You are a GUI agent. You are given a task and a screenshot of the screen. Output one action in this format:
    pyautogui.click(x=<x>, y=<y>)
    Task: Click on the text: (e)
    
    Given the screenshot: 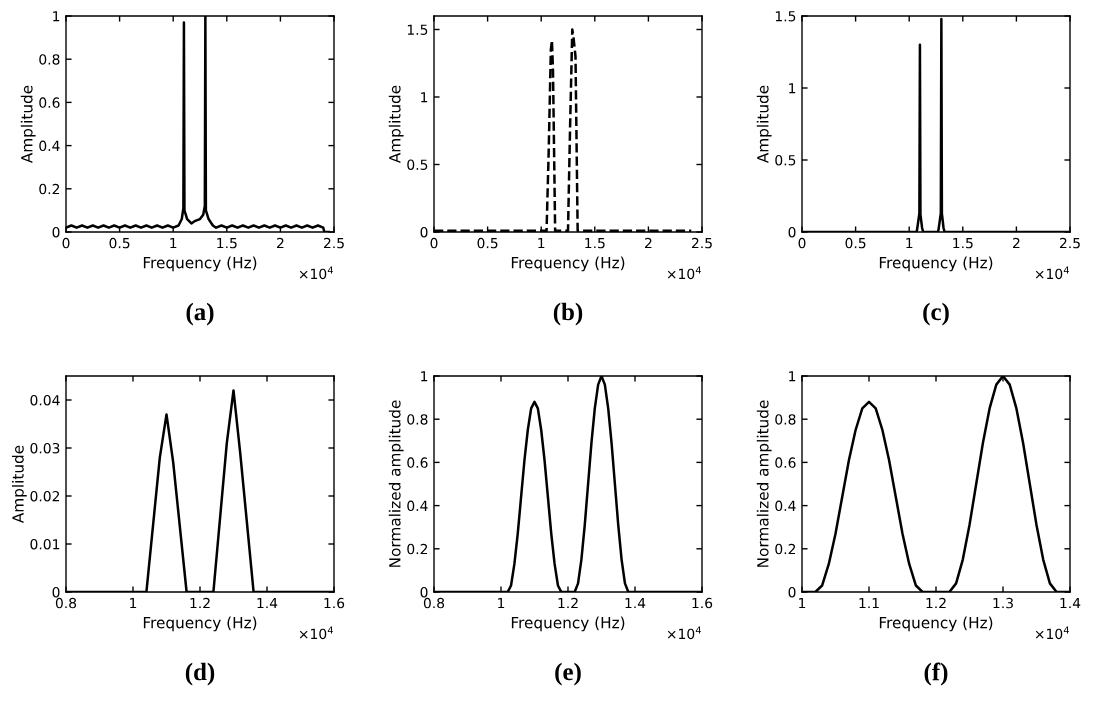 What is the action you would take?
    pyautogui.click(x=568, y=674)
    